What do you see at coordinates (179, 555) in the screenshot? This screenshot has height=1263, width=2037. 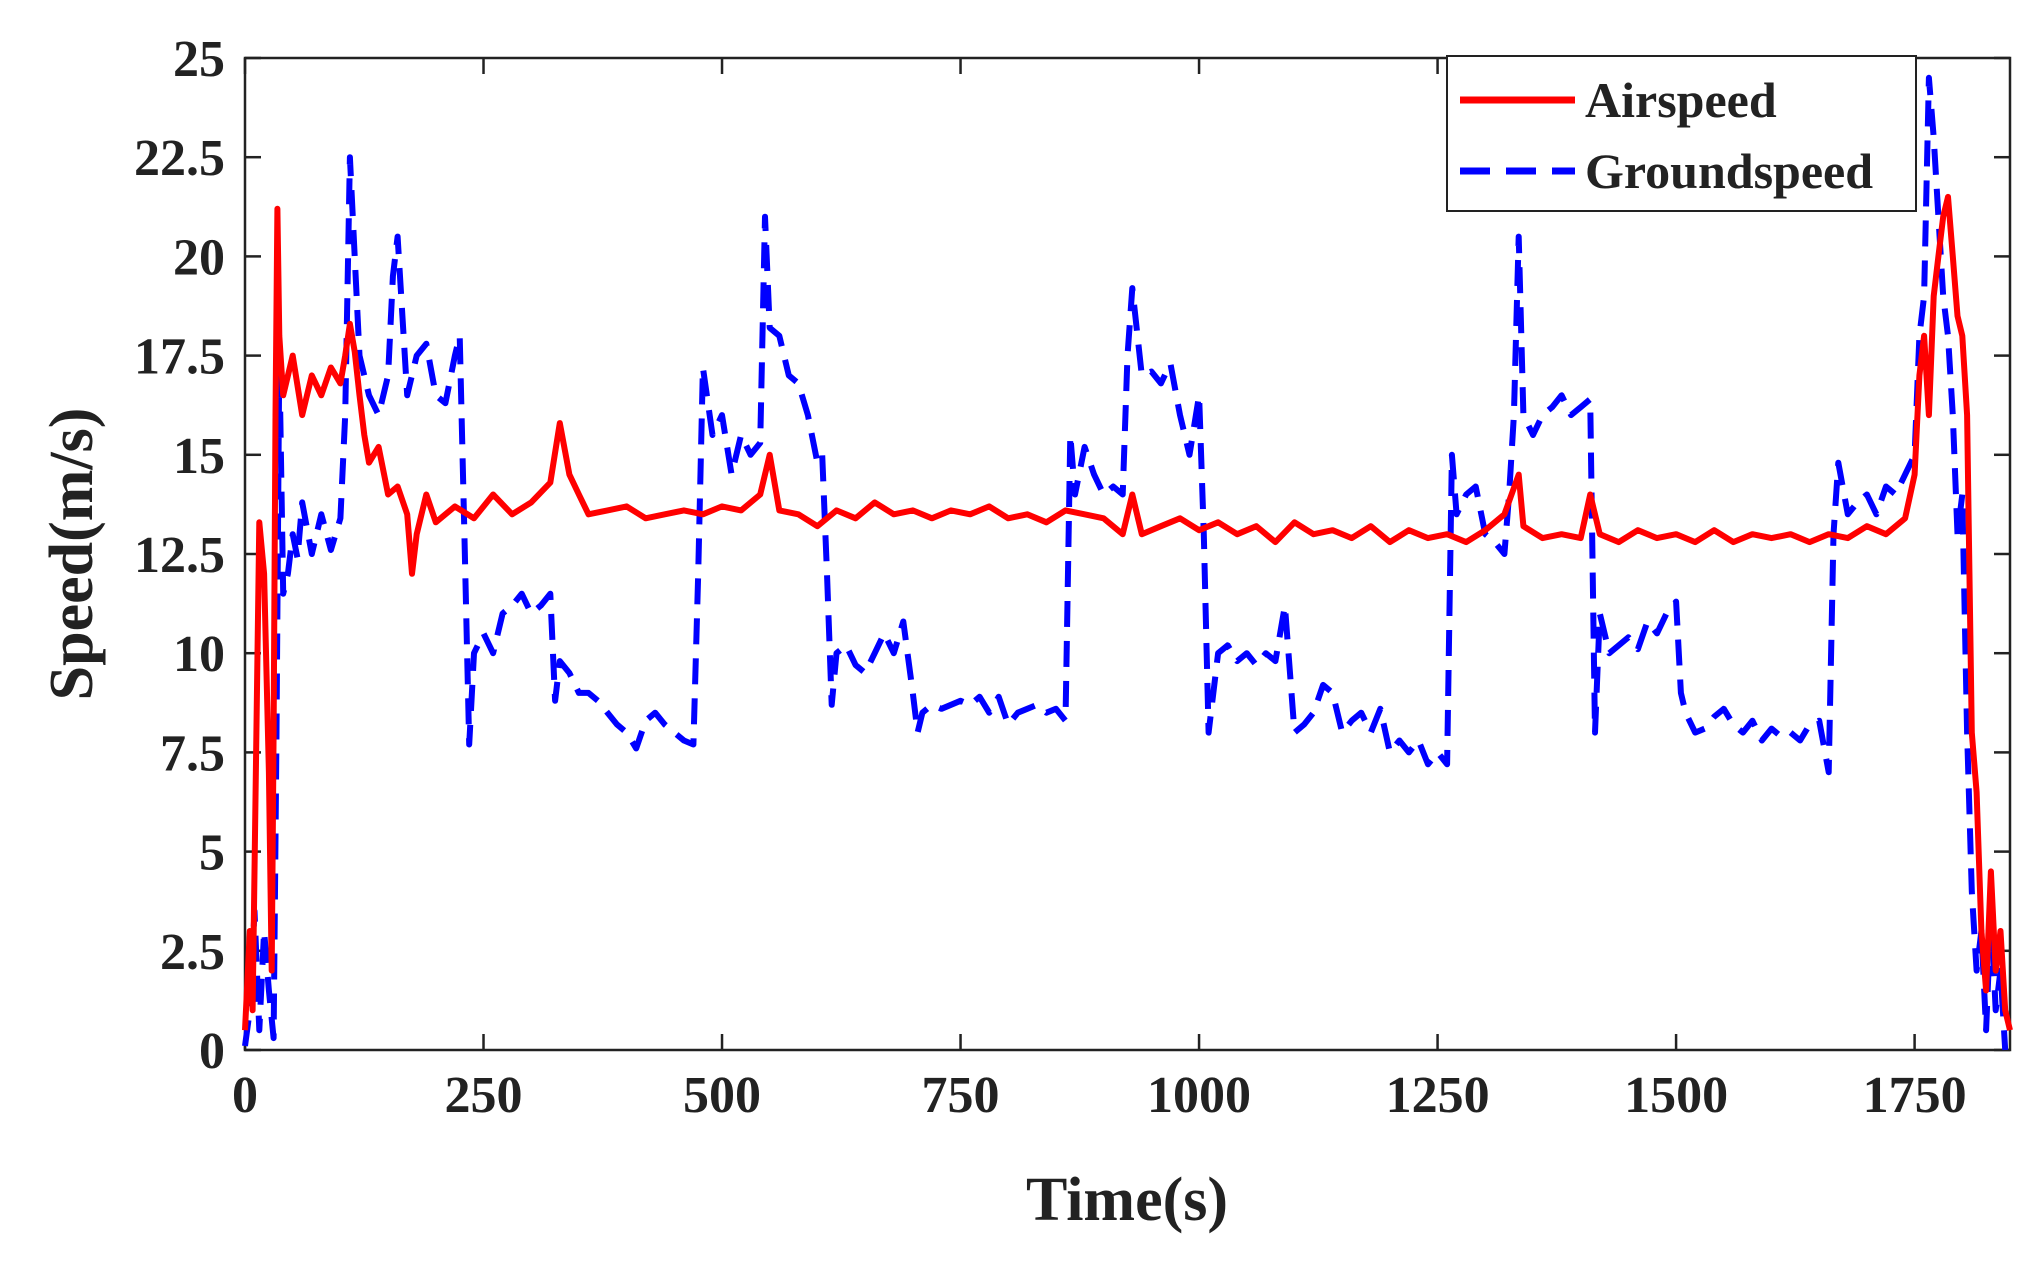 I see `y-tick-label: 12.5` at bounding box center [179, 555].